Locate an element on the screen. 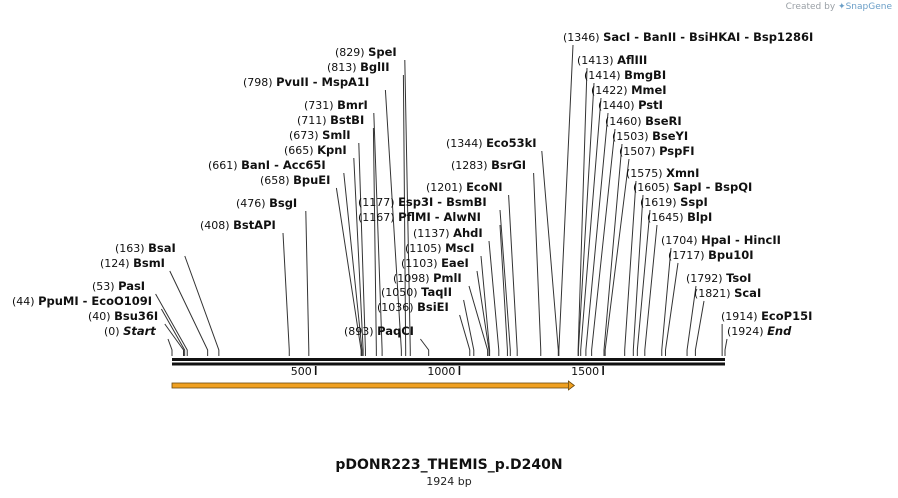  site-label: (1201) EcoNI is located at coordinates (464, 187).